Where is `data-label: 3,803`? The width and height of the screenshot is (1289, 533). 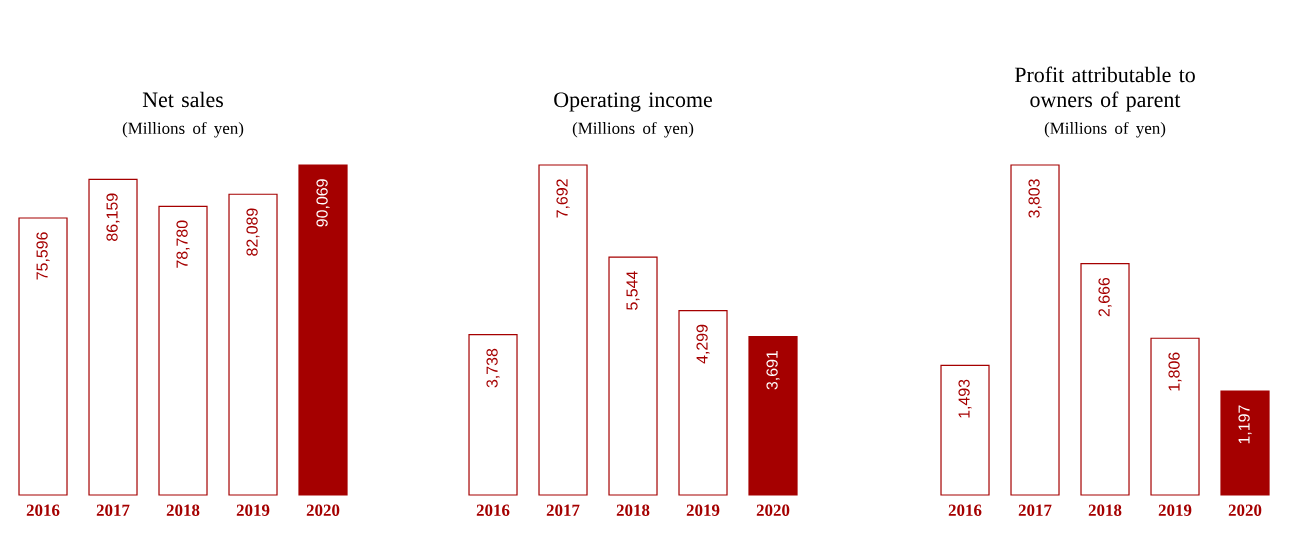 data-label: 3,803 is located at coordinates (1035, 198).